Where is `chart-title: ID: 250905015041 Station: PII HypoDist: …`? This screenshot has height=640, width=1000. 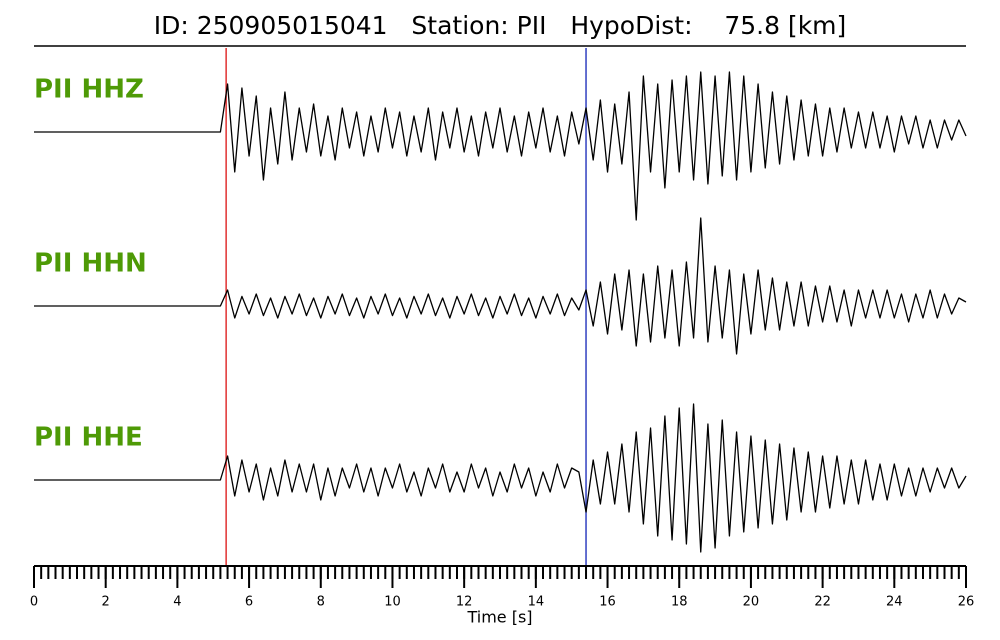 chart-title: ID: 250905015041 Station: PII HypoDist: … is located at coordinates (500, 25).